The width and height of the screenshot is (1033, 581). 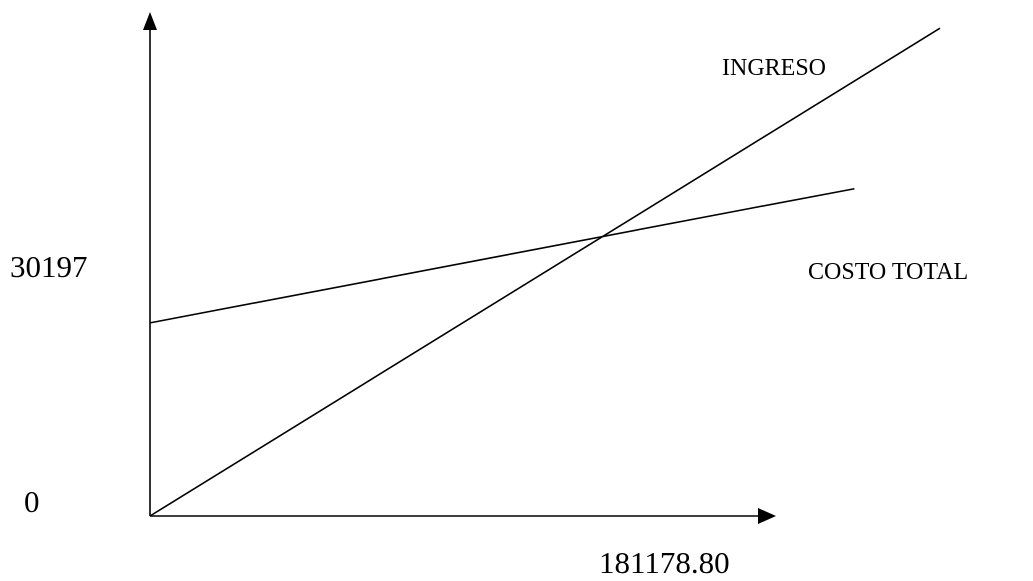 What do you see at coordinates (49, 266) in the screenshot?
I see `y-tick-label-break-even-value: 30197` at bounding box center [49, 266].